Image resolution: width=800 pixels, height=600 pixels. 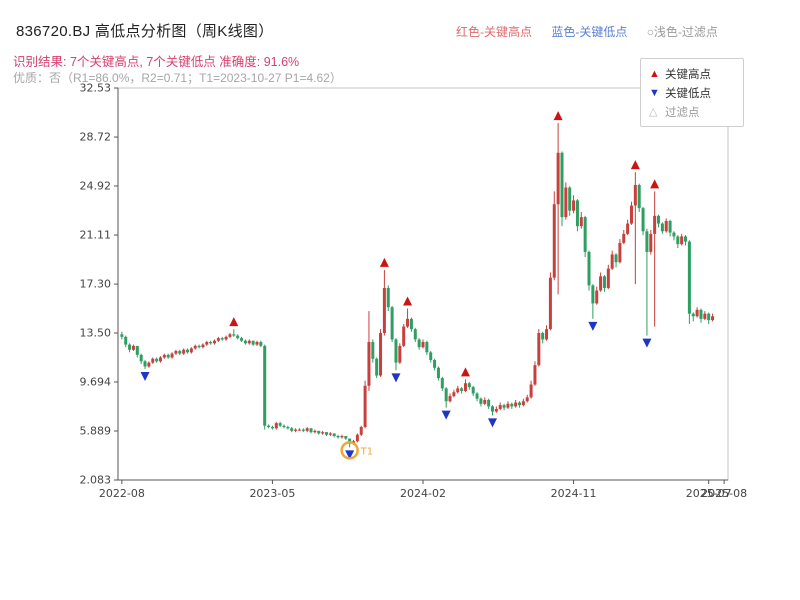 I want to click on svg-text: 2024-11, so click(x=574, y=493).